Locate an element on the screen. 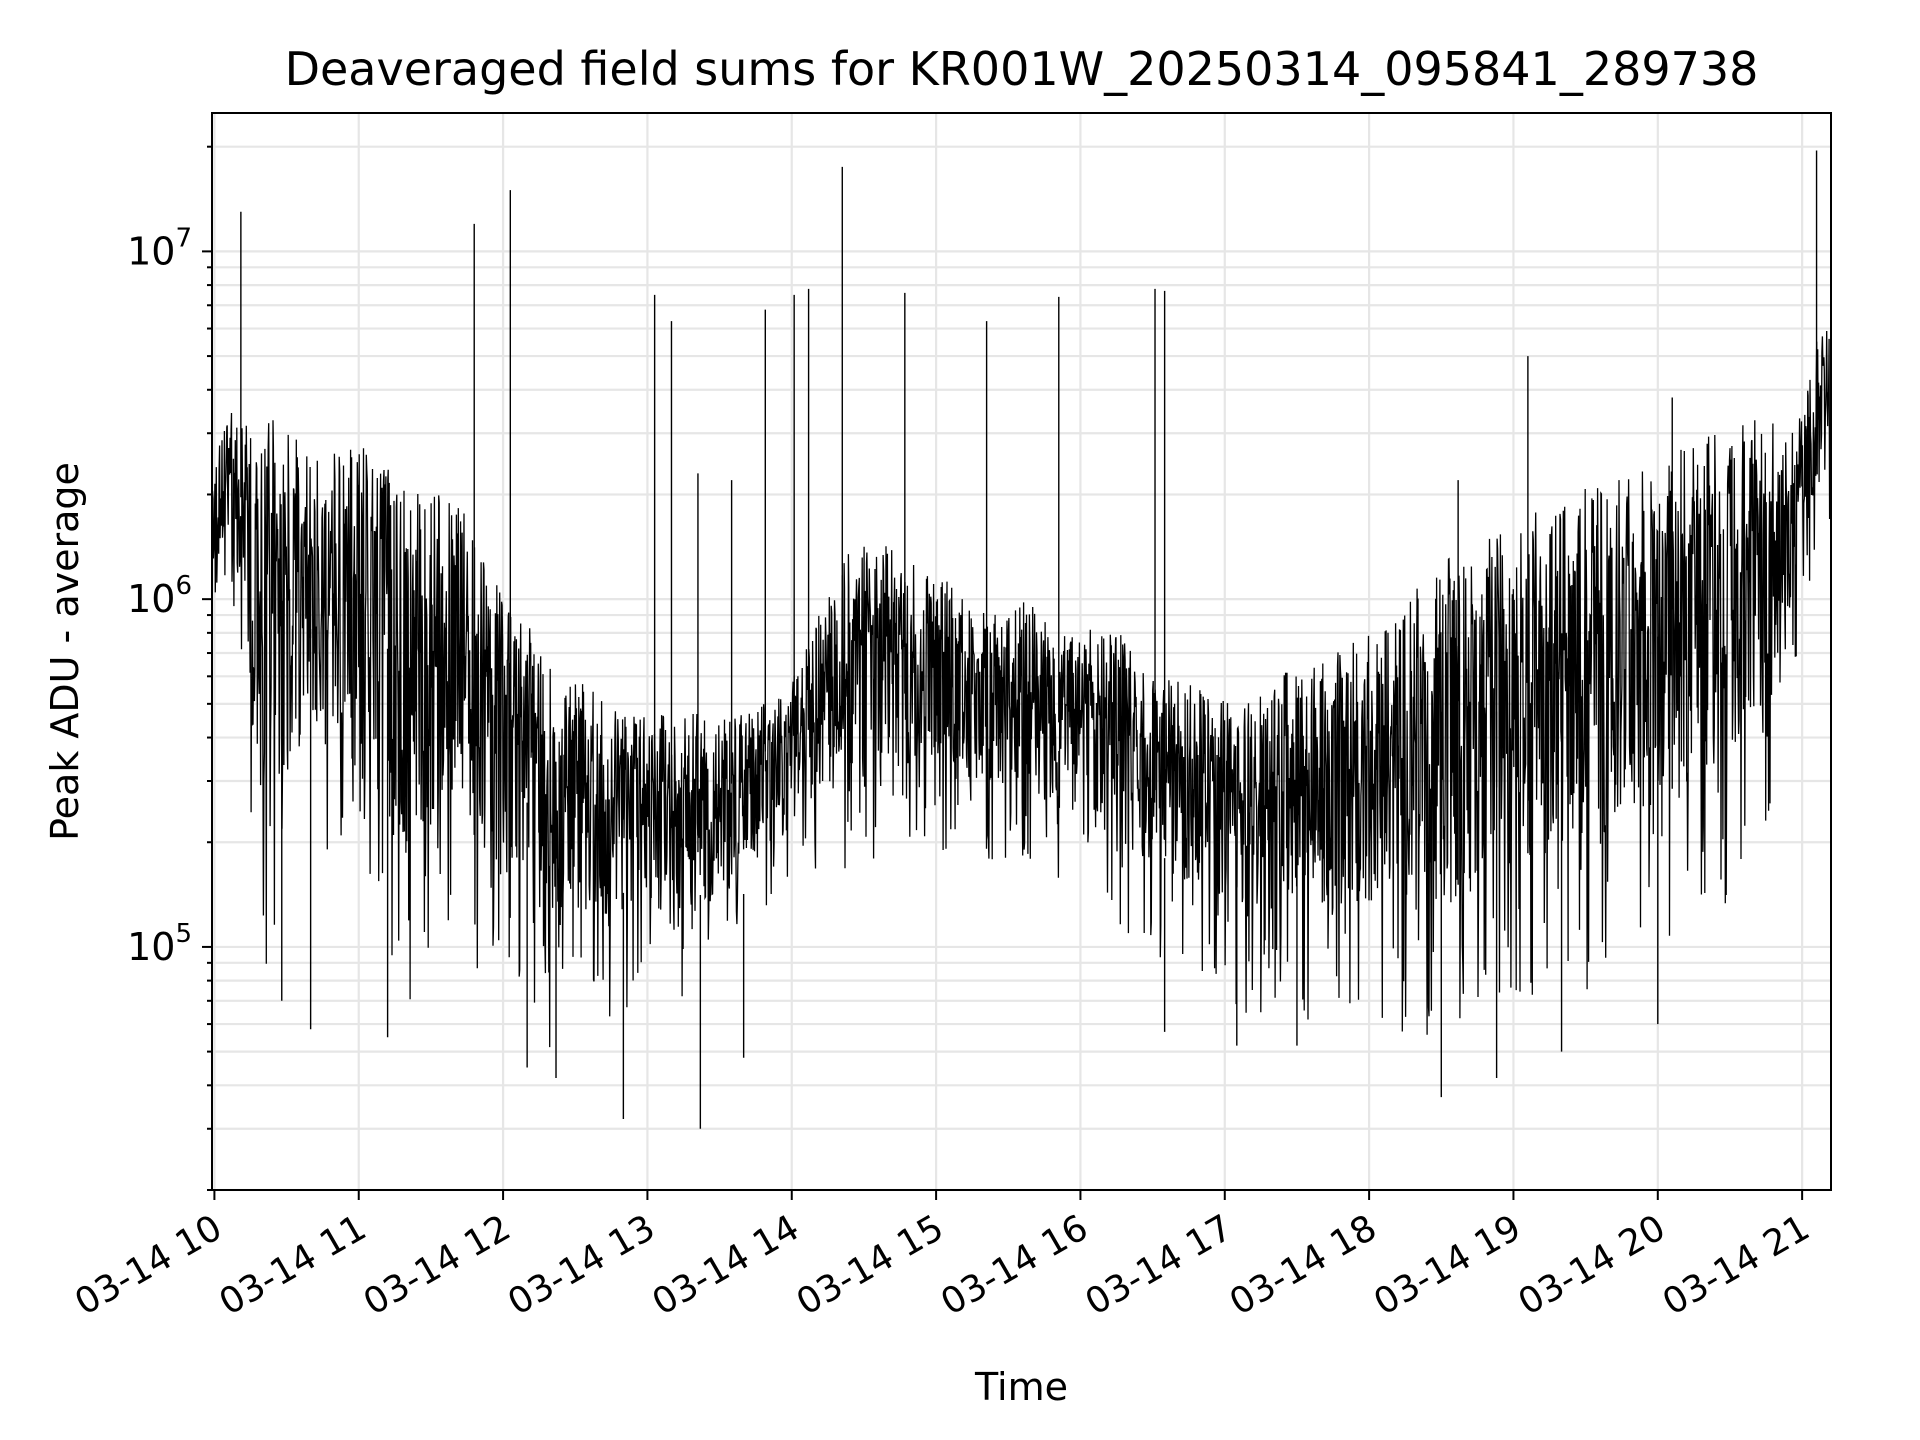 This screenshot has height=1440, width=1920. y-tick-label-exponent: 7 is located at coordinates (183, 238).